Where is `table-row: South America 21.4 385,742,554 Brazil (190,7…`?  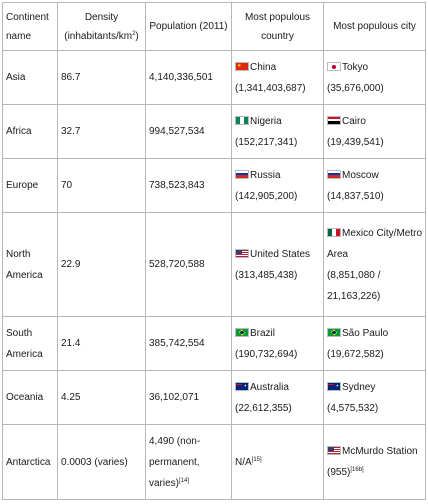 table-row: South America 21.4 385,742,554 Brazil (190,7… is located at coordinates (214, 344).